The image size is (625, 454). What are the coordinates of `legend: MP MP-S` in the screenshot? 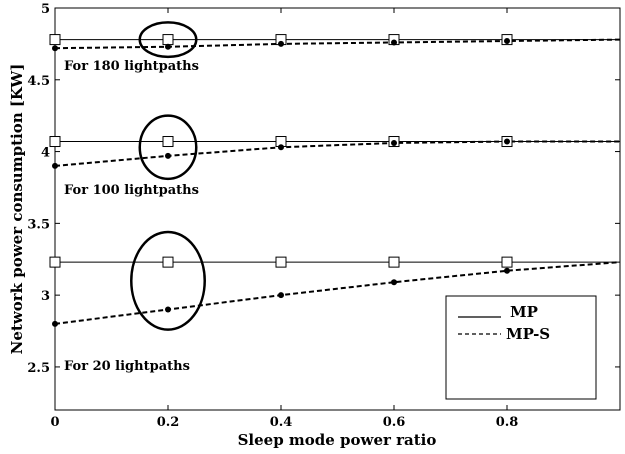 It's located at (521, 347).